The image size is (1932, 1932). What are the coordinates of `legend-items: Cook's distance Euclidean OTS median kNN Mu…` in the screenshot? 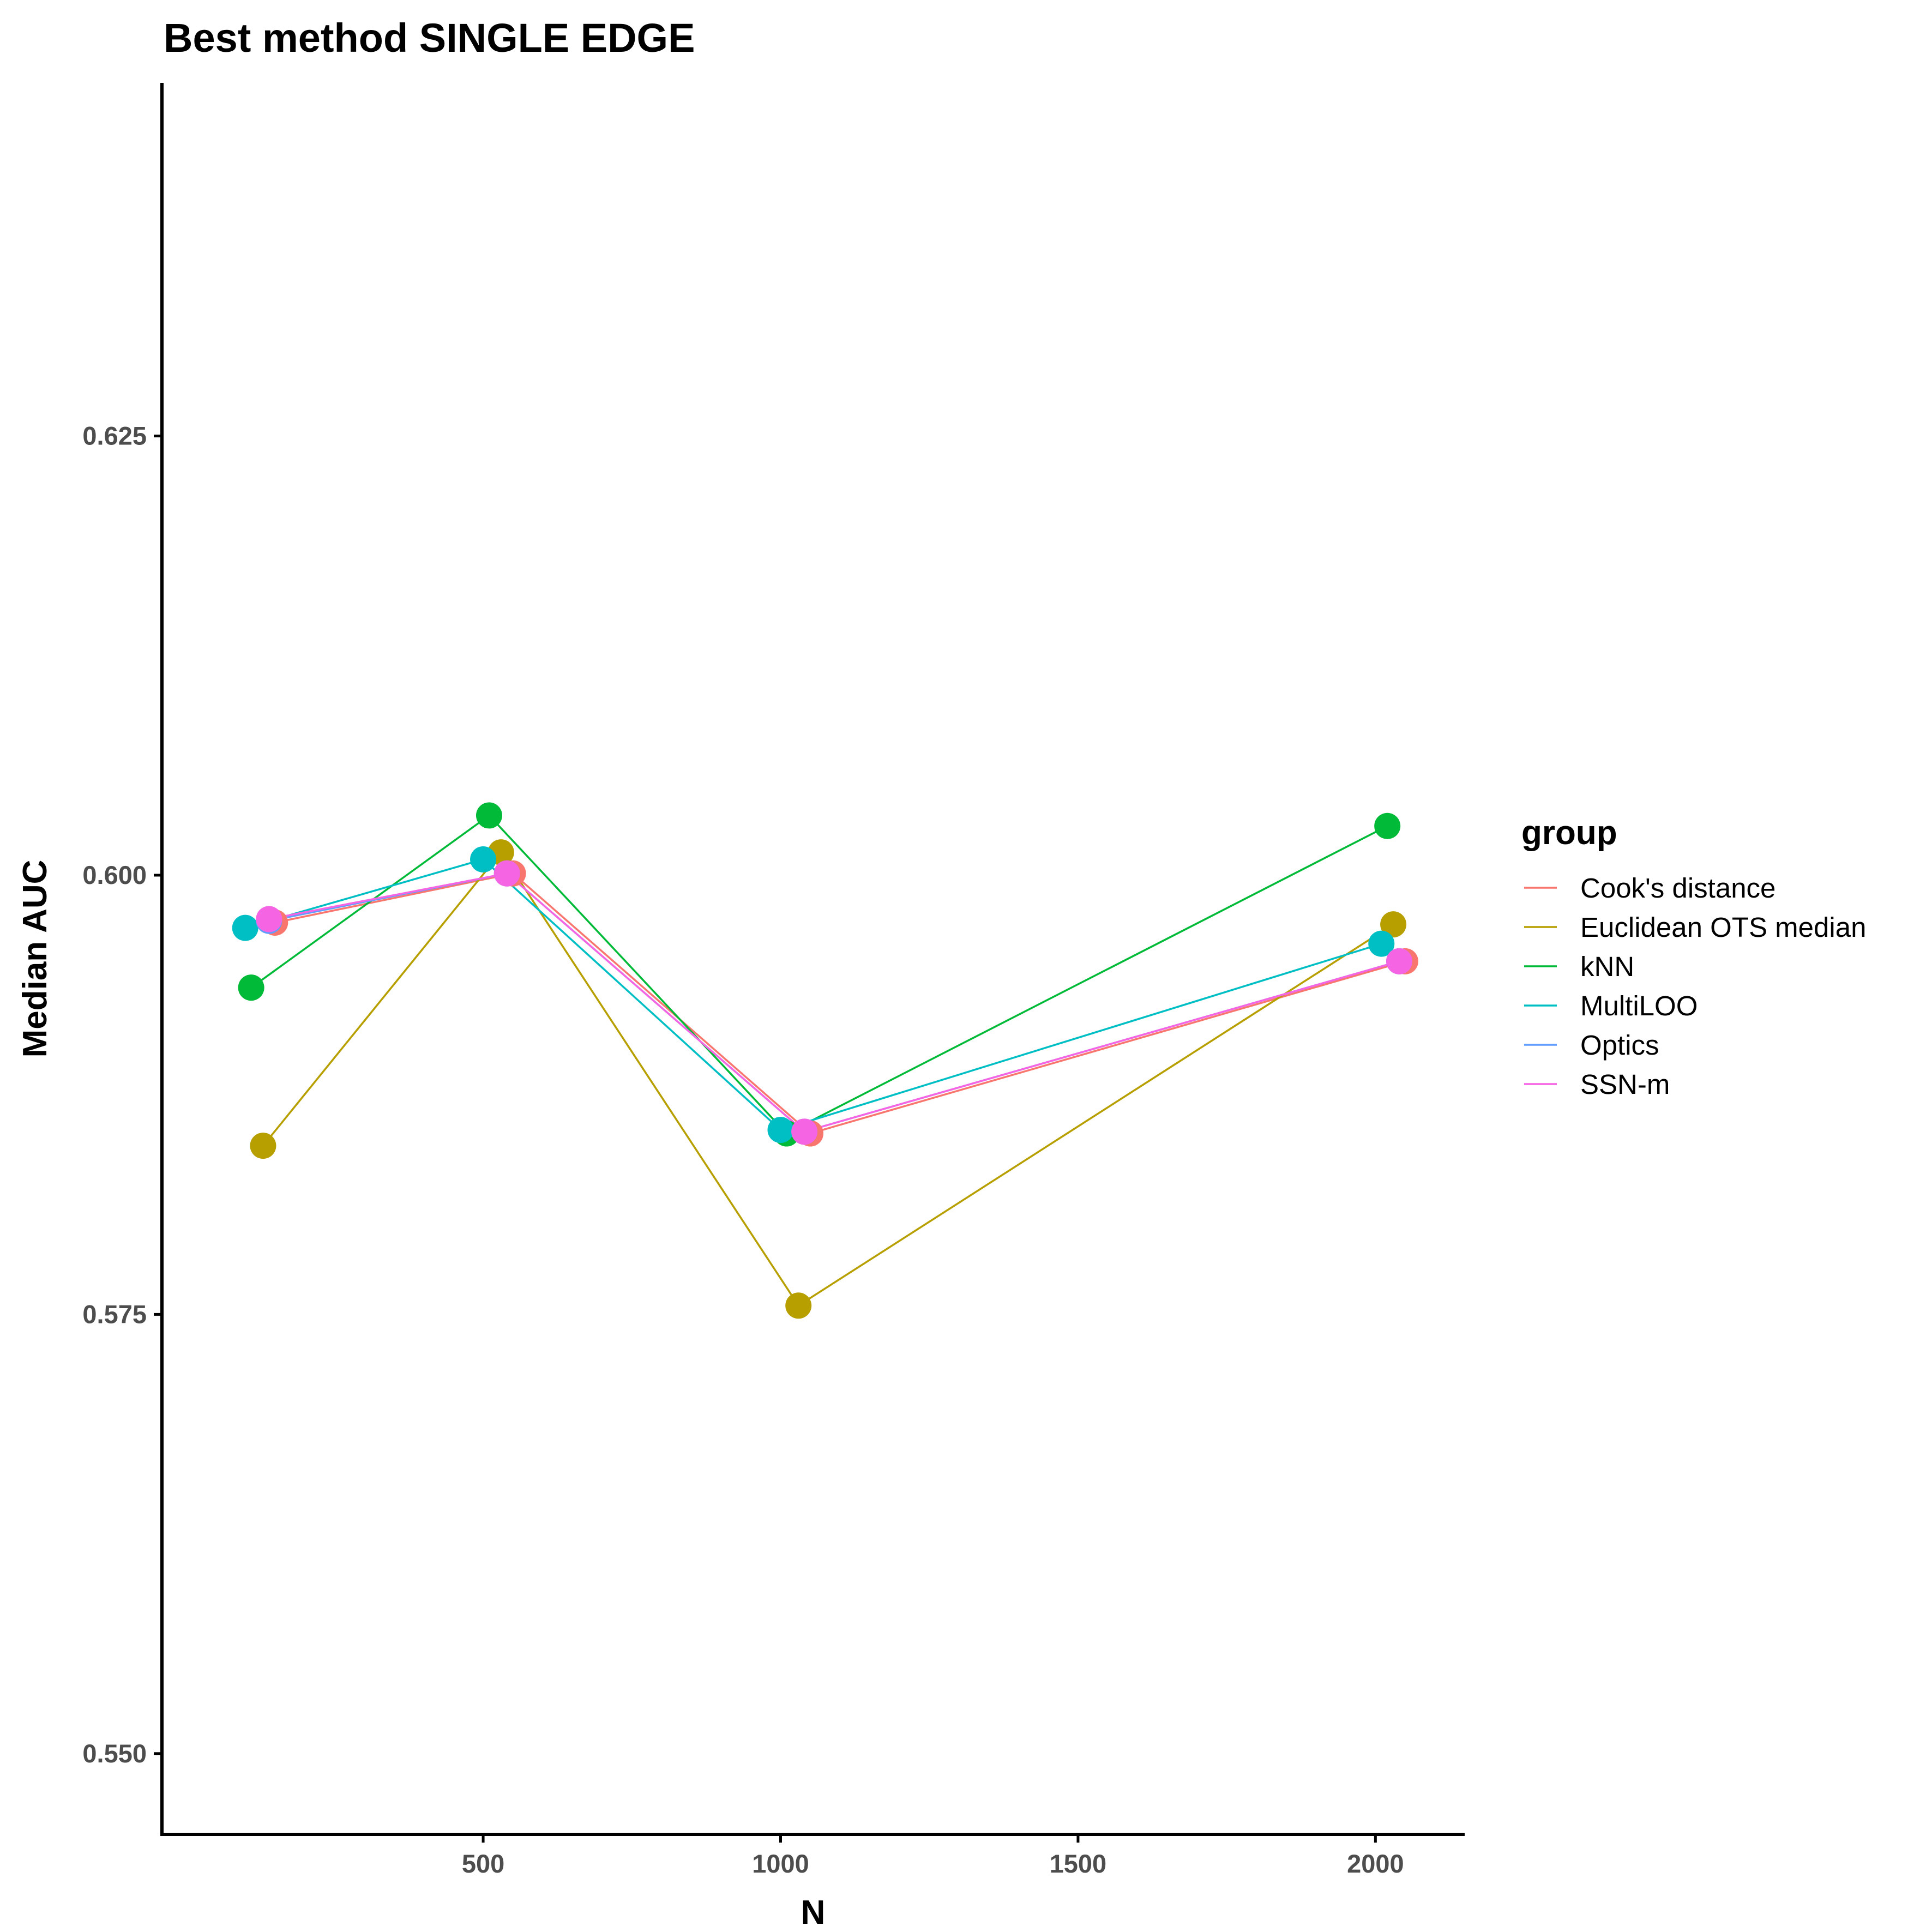 It's located at (1695, 986).